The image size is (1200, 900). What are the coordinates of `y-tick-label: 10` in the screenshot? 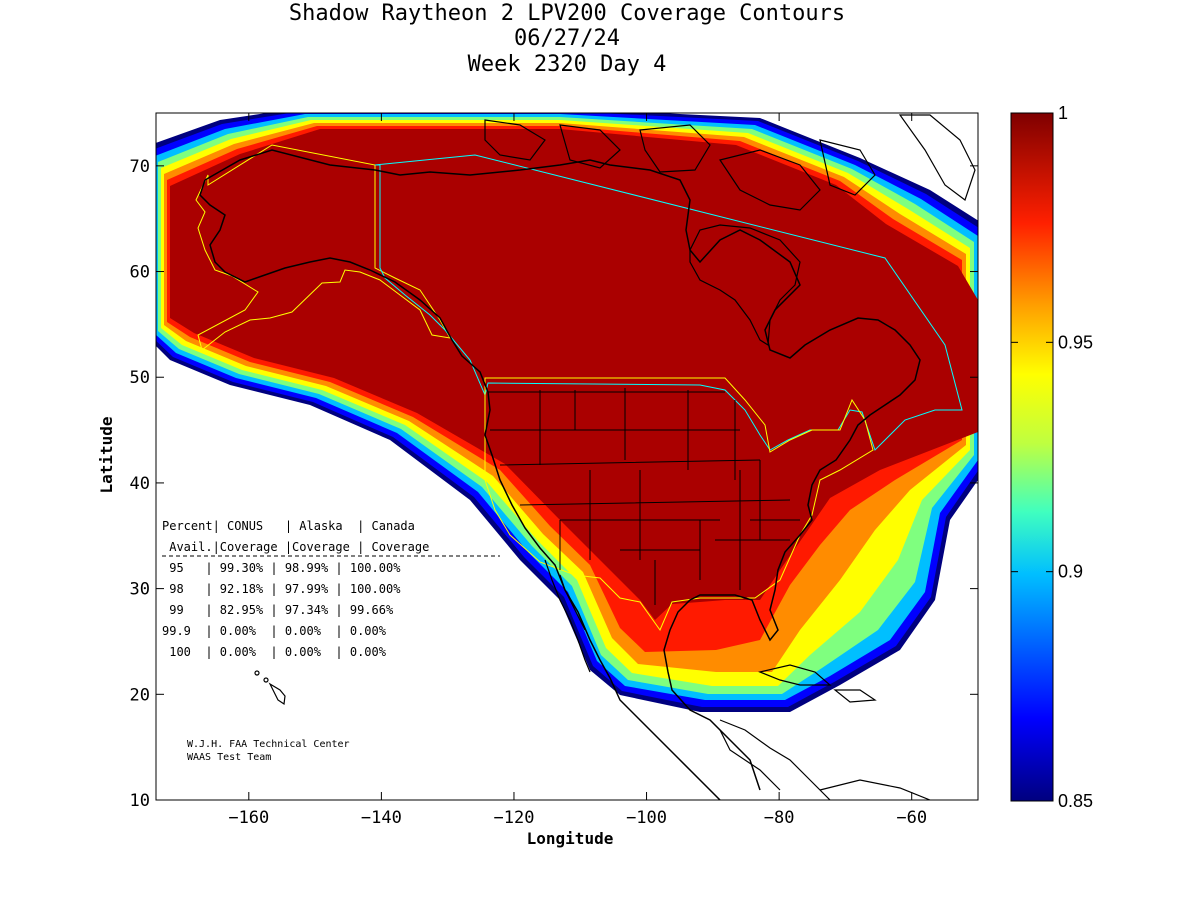 It's located at (140, 801).